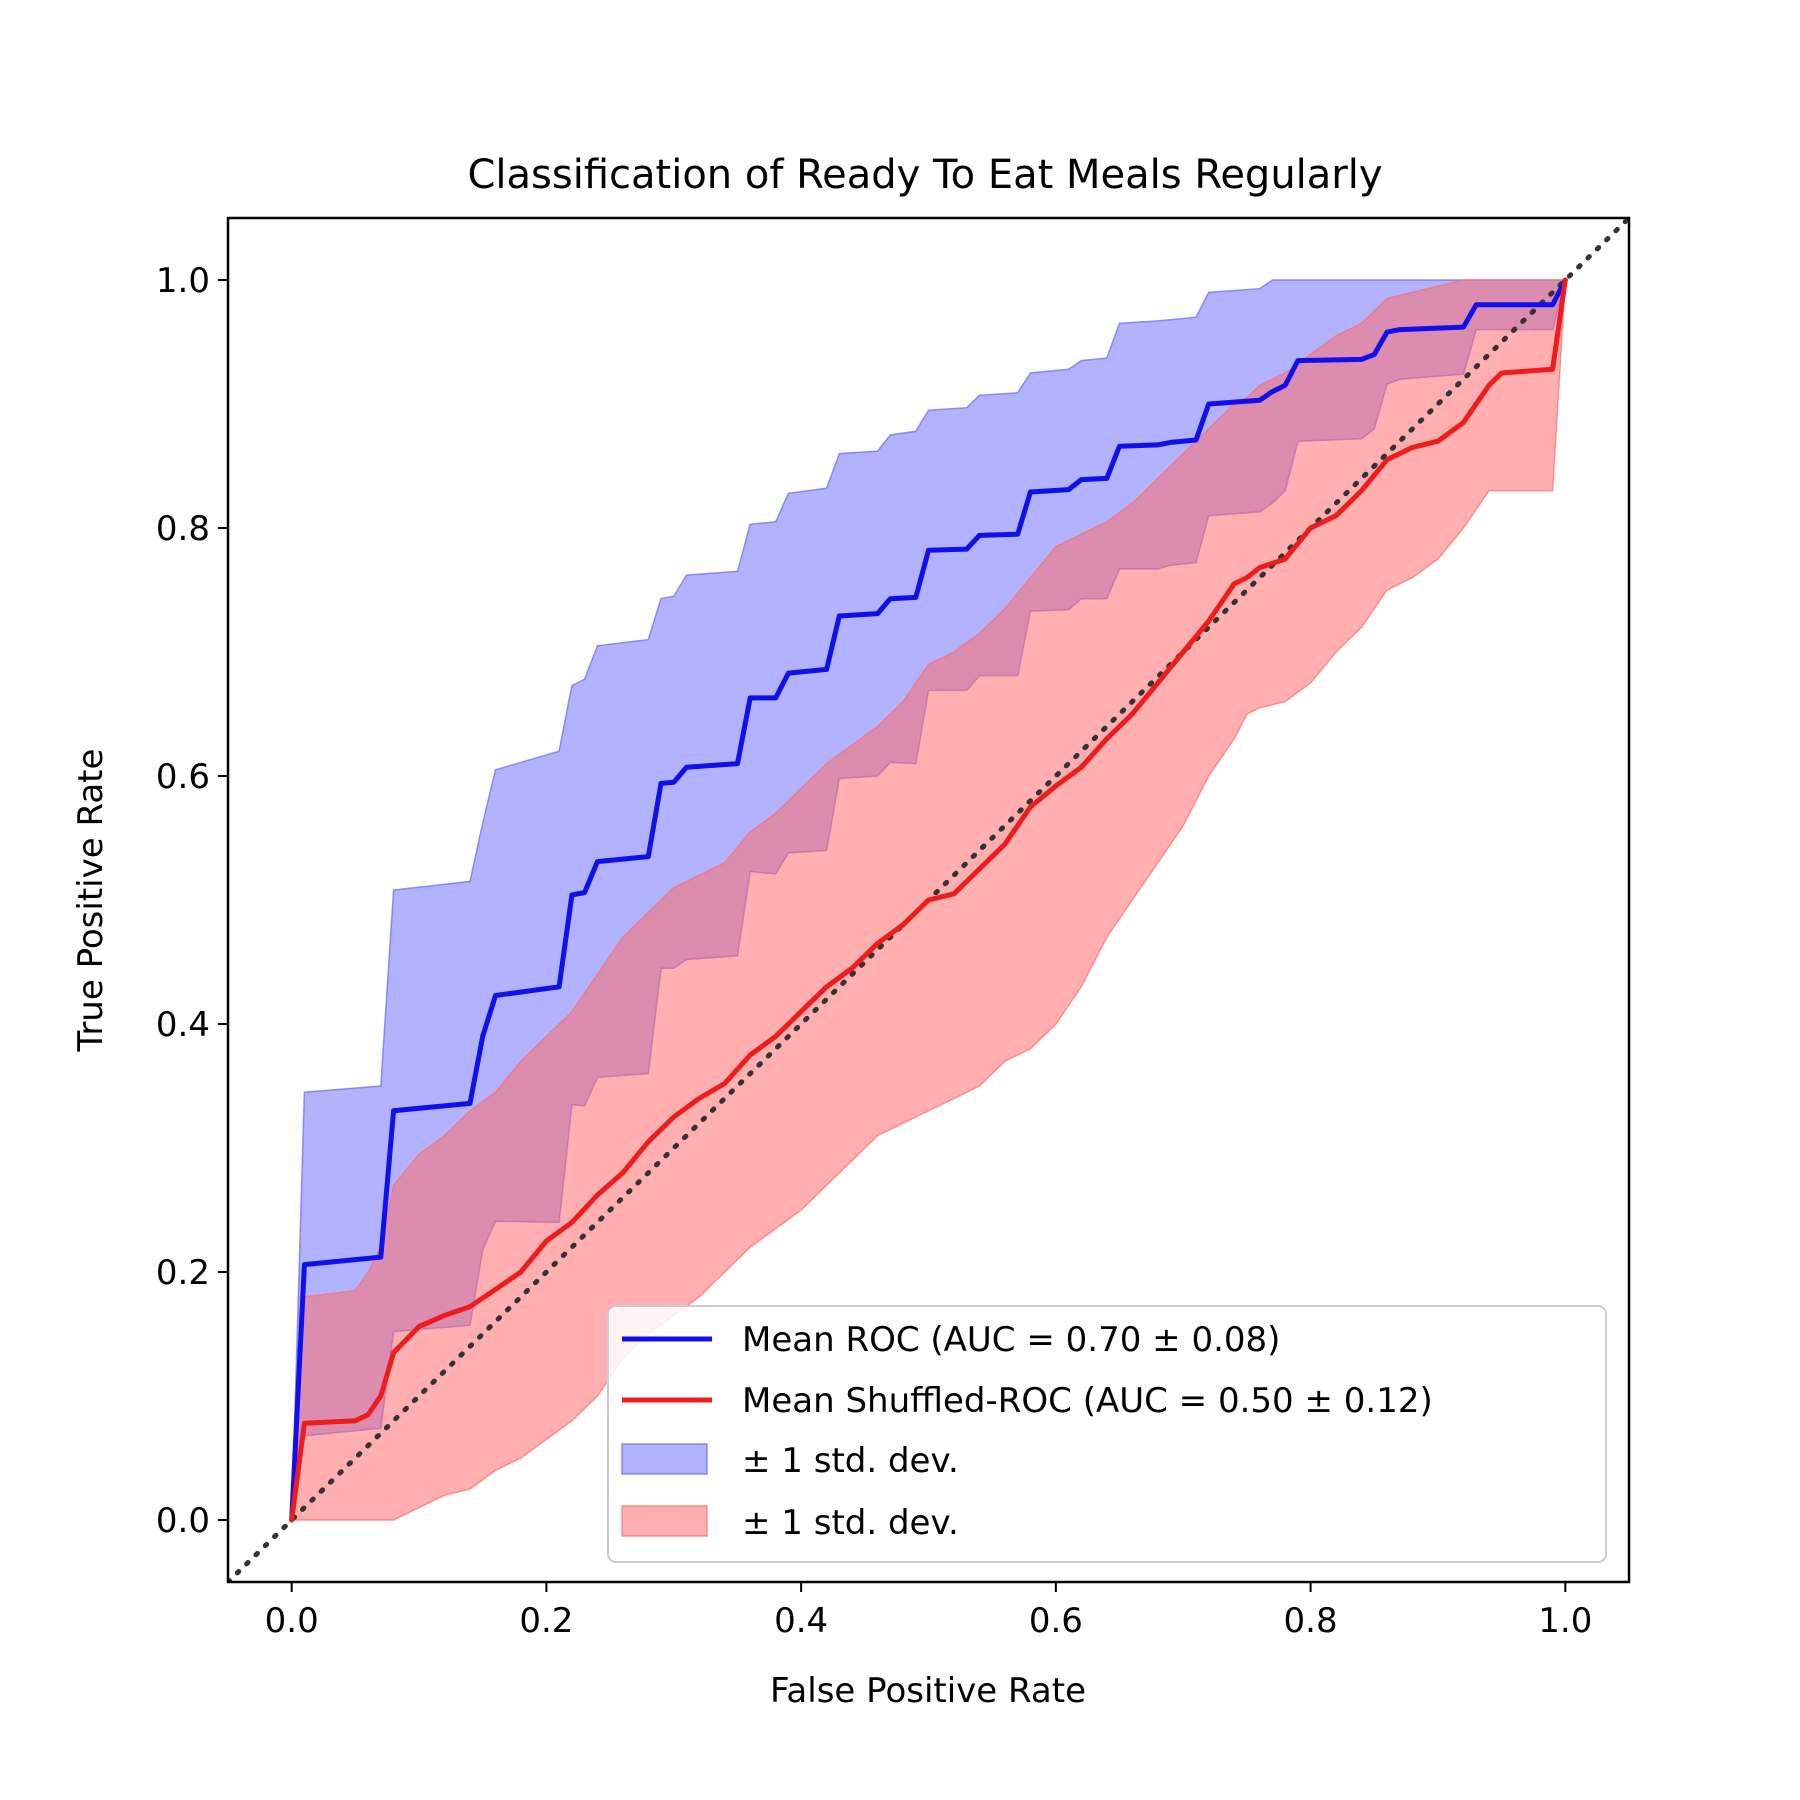 The image size is (1800, 1800). Describe the element at coordinates (928, 1611) in the screenshot. I see `x-axis: 0.0 0.2 0.4 0.6 0.8 1.0` at that location.